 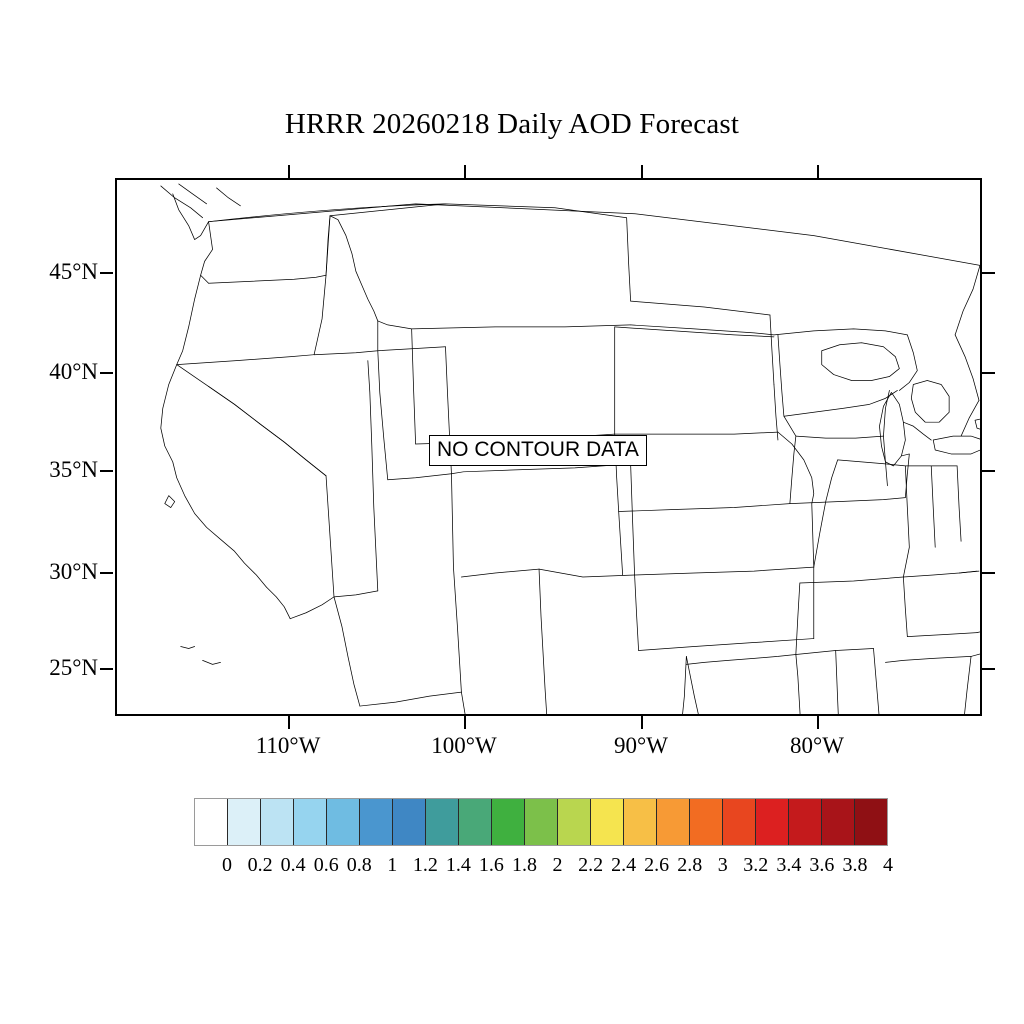 What do you see at coordinates (73, 571) in the screenshot?
I see `lat-axis-label: 30°N` at bounding box center [73, 571].